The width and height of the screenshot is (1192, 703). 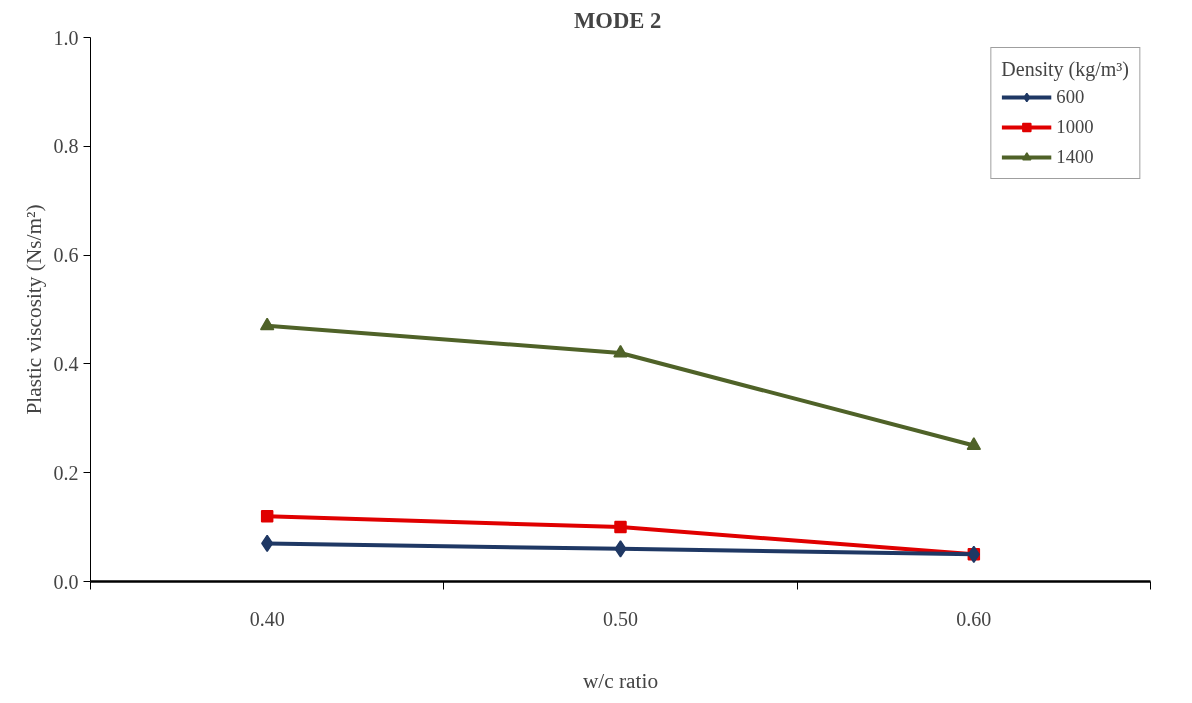 What do you see at coordinates (620, 618) in the screenshot?
I see `x-tick-label: 0.50` at bounding box center [620, 618].